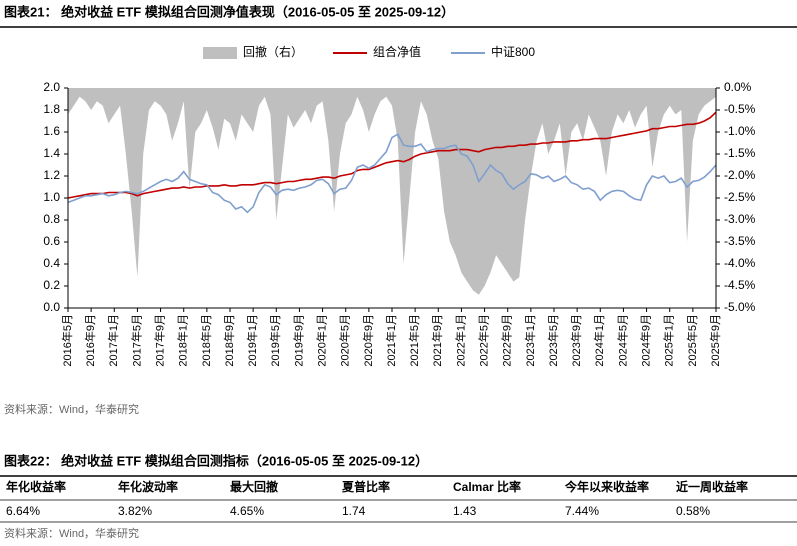  Describe the element at coordinates (220, 53) in the screenshot. I see `legend-swatch` at that location.